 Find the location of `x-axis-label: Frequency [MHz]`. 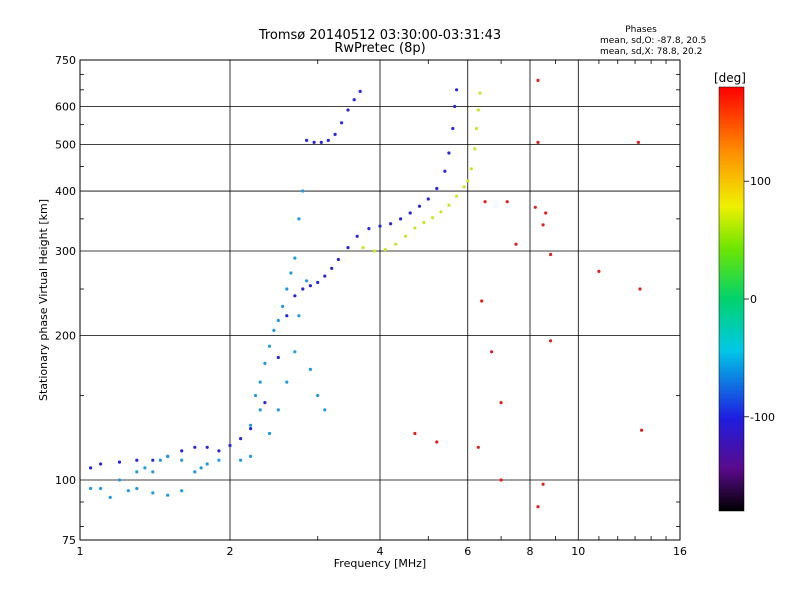

x-axis-label: Frequency [MHz] is located at coordinates (380, 563).